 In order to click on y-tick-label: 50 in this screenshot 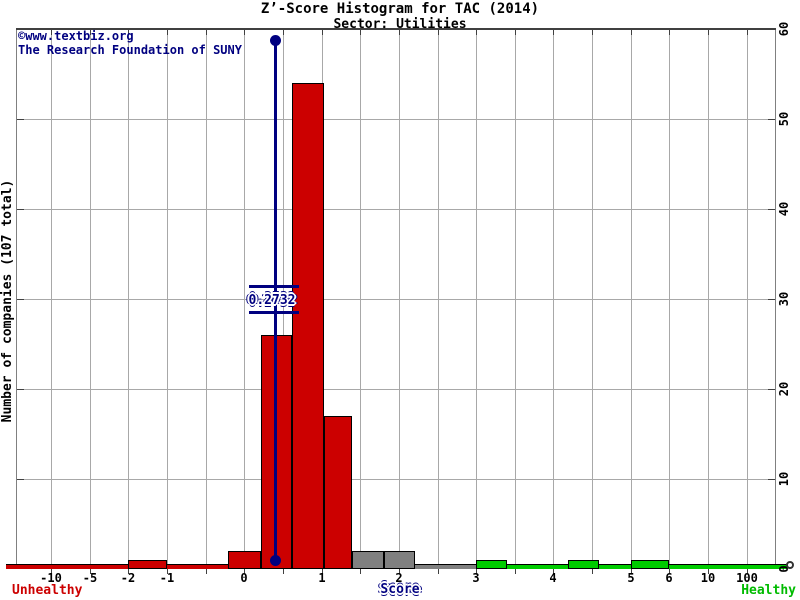, I will do `click(784, 119)`.